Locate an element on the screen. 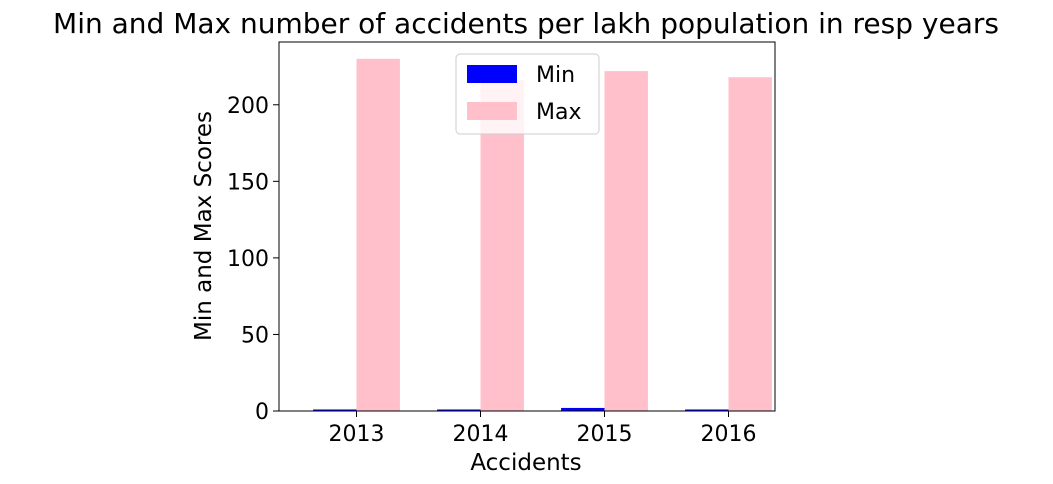  y-tick-label: 0 is located at coordinates (262, 412).